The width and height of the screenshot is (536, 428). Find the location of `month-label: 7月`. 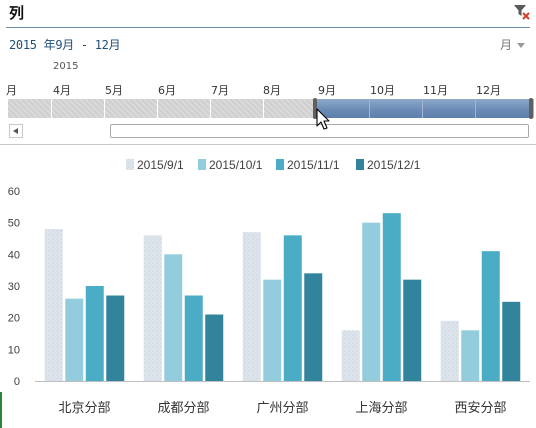

month-label: 7月 is located at coordinates (220, 90).